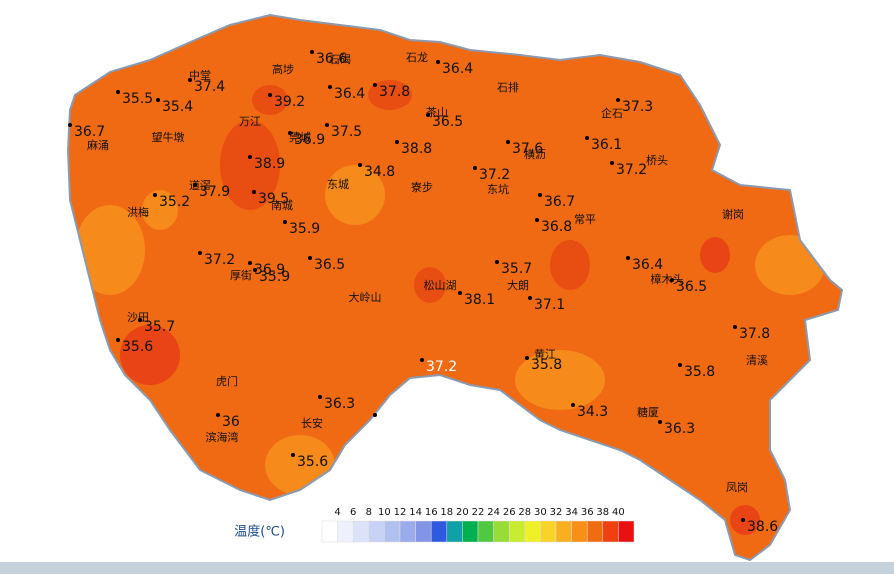  I want to click on place-name: 东坑, so click(498, 189).